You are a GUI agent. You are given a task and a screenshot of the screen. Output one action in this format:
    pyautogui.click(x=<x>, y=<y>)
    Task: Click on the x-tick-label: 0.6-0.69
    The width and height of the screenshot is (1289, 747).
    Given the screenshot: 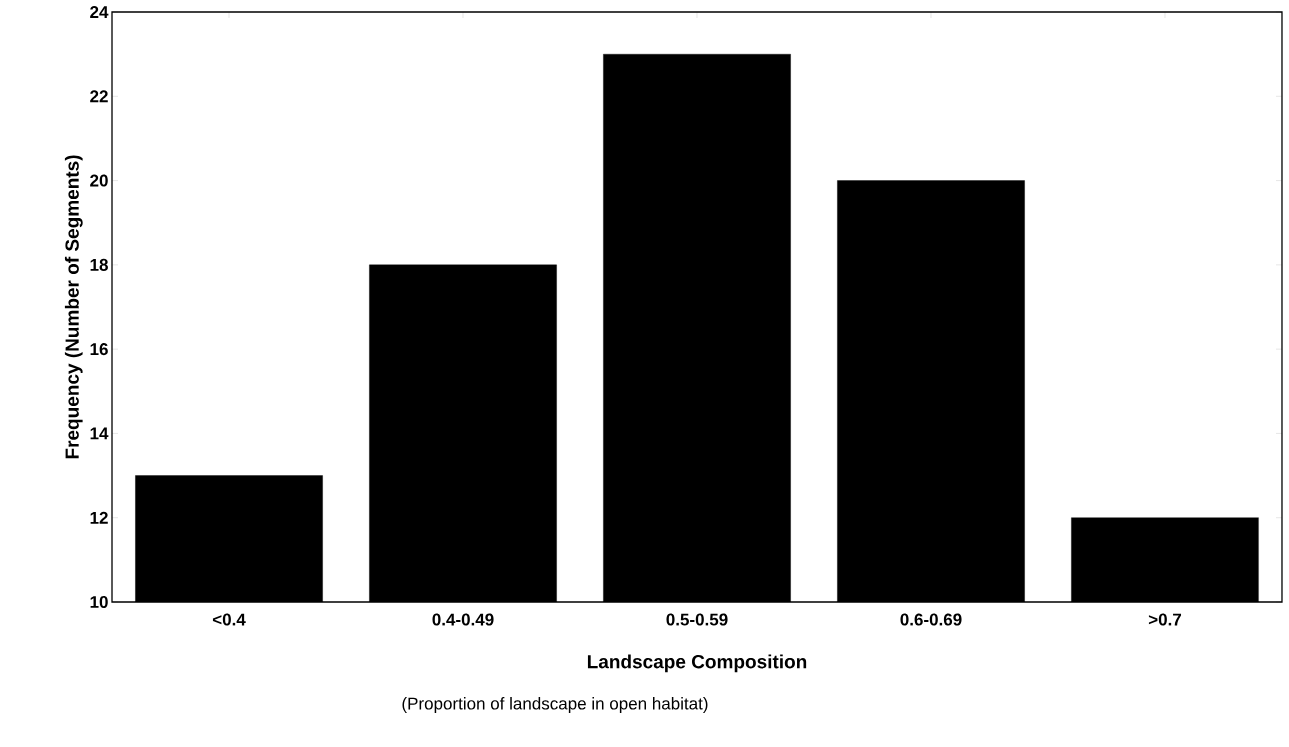 What is the action you would take?
    pyautogui.click(x=931, y=619)
    